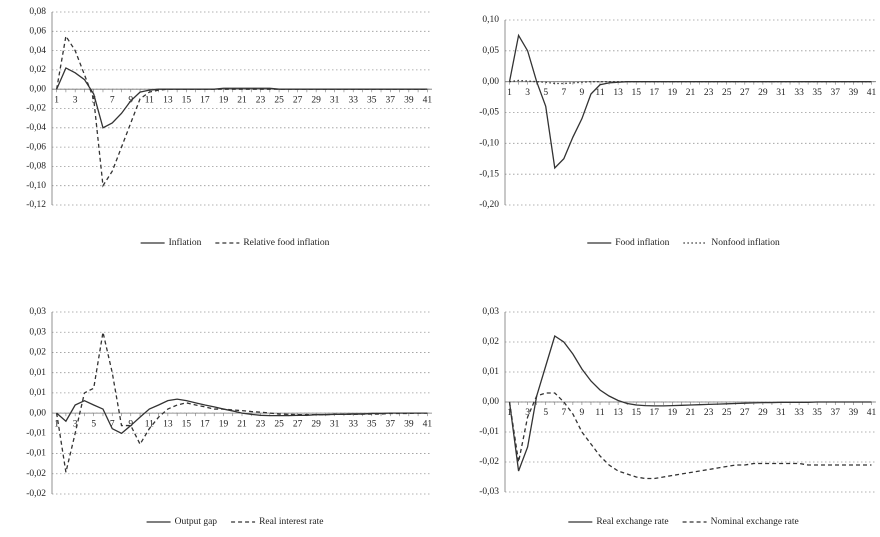 The image size is (880, 537). I want to click on y-tick-label: -0,12, so click(36, 205).